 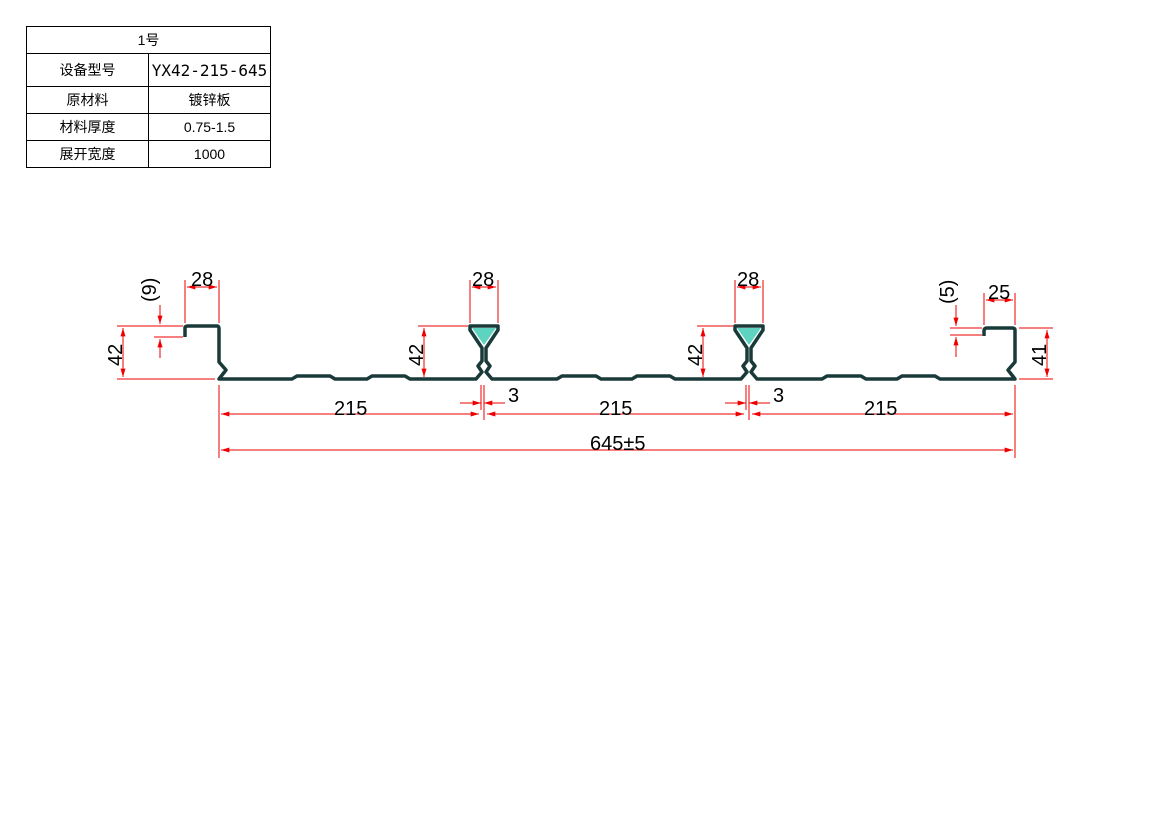 I want to click on table-row: 材料厚度 0.75-1.5, so click(x=148, y=127).